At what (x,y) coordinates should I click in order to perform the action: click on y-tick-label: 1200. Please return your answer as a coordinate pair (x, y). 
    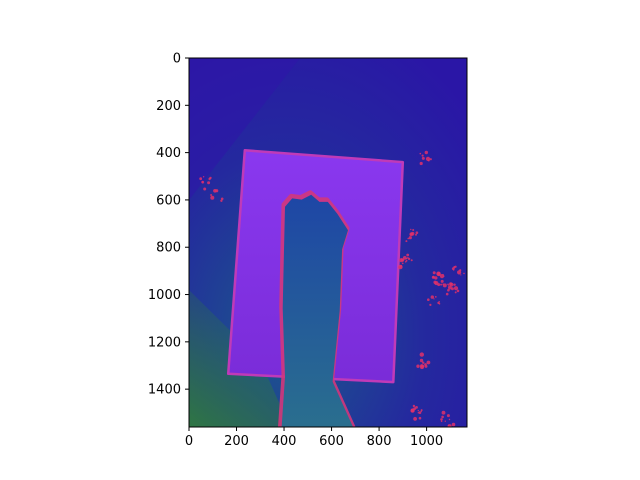
    Looking at the image, I should click on (164, 342).